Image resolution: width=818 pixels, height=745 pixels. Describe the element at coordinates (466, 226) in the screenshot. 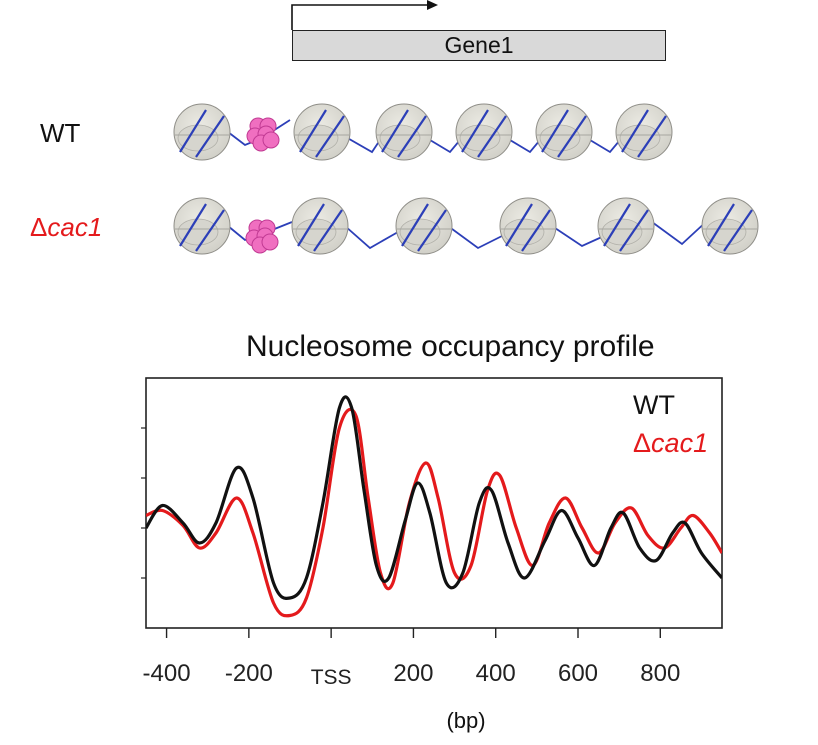

I see `cac1-nucleosome-row` at that location.